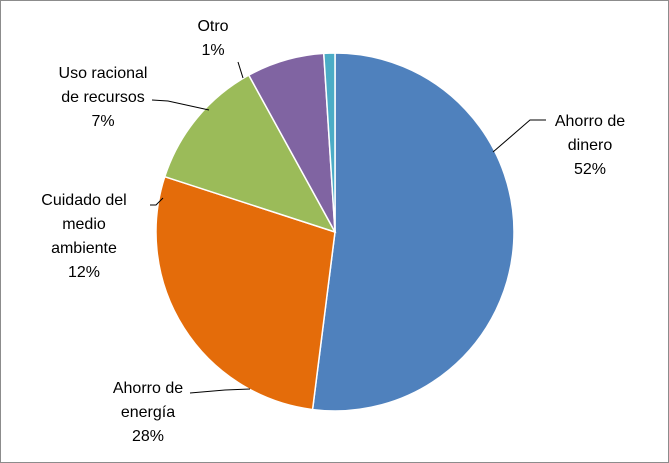 This screenshot has height=463, width=669. Describe the element at coordinates (102, 236) in the screenshot. I see `slice-label-2: Cuidado del medio ambiente 12%` at that location.